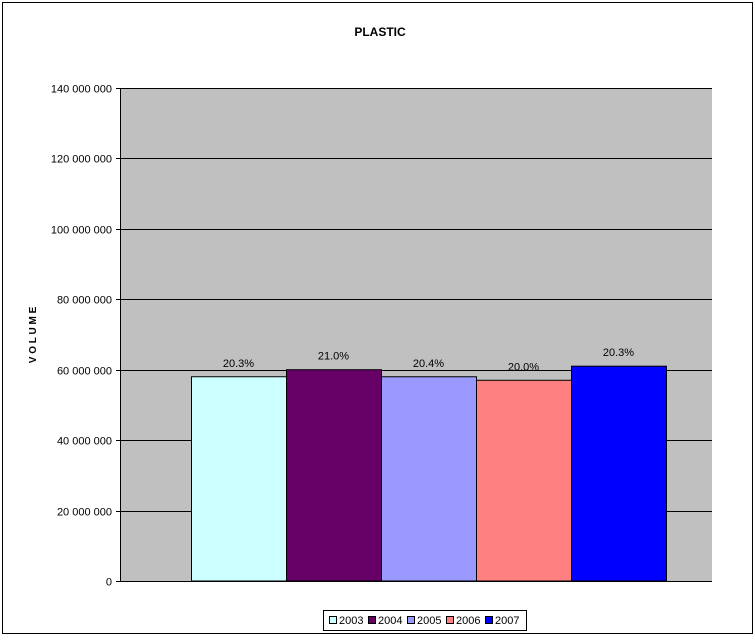  Describe the element at coordinates (524, 480) in the screenshot. I see `bar-2006` at that location.